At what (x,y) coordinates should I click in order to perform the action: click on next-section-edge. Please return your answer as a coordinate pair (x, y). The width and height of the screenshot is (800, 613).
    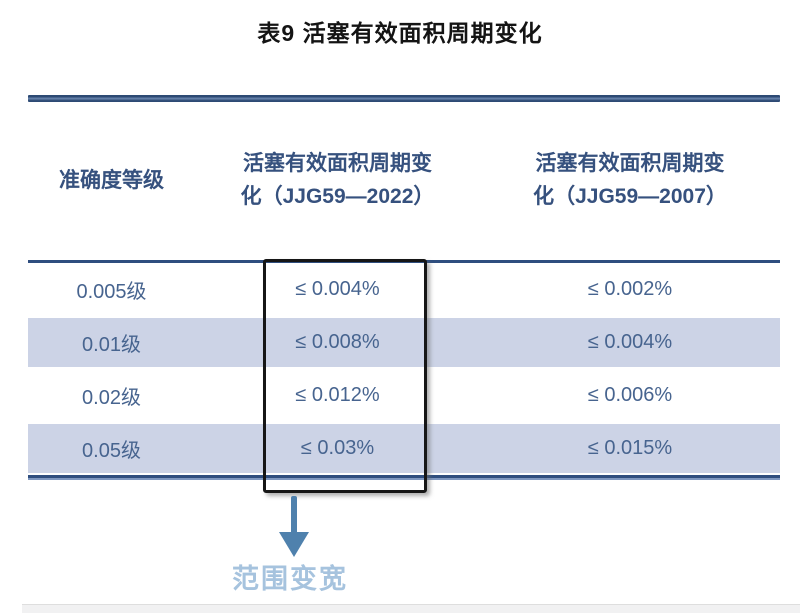
    Looking at the image, I should click on (411, 608).